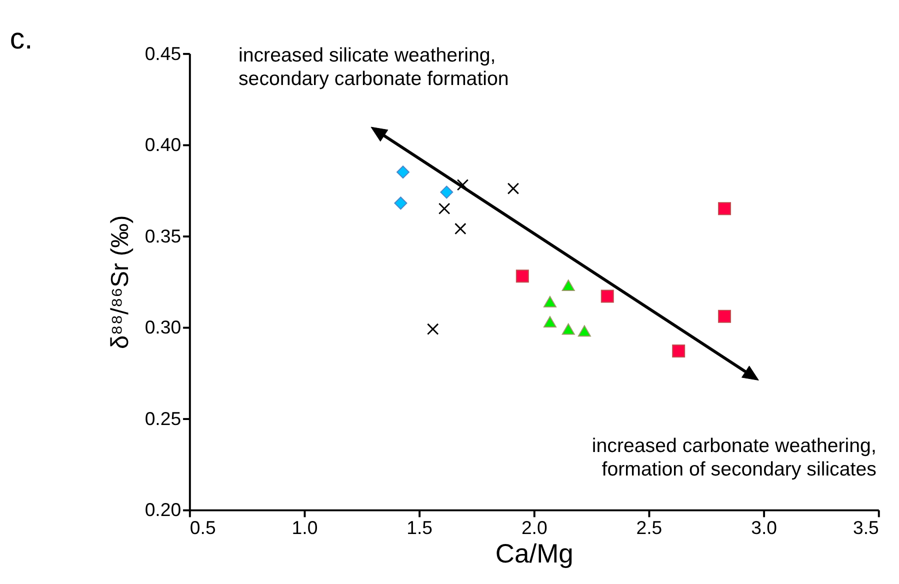 This screenshot has width=899, height=584. I want to click on x-tick-label: 3.0, so click(764, 527).